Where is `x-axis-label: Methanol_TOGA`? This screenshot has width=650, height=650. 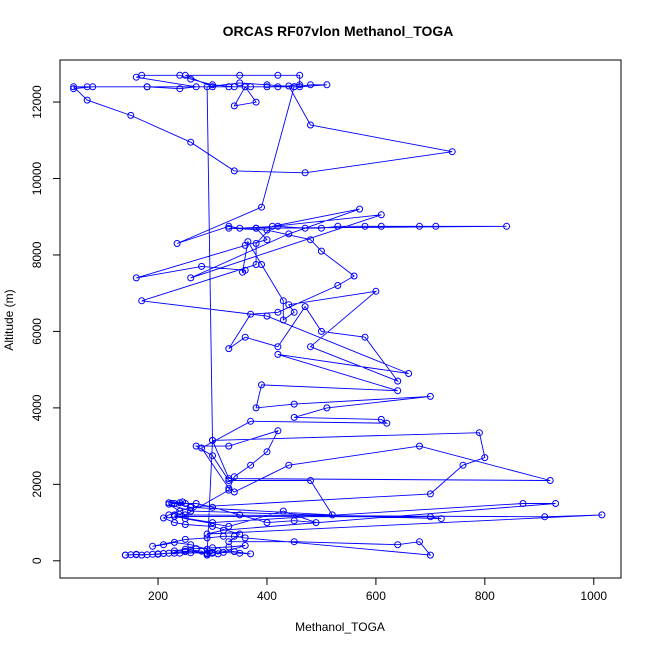
x-axis-label: Methanol_TOGA is located at coordinates (340, 627).